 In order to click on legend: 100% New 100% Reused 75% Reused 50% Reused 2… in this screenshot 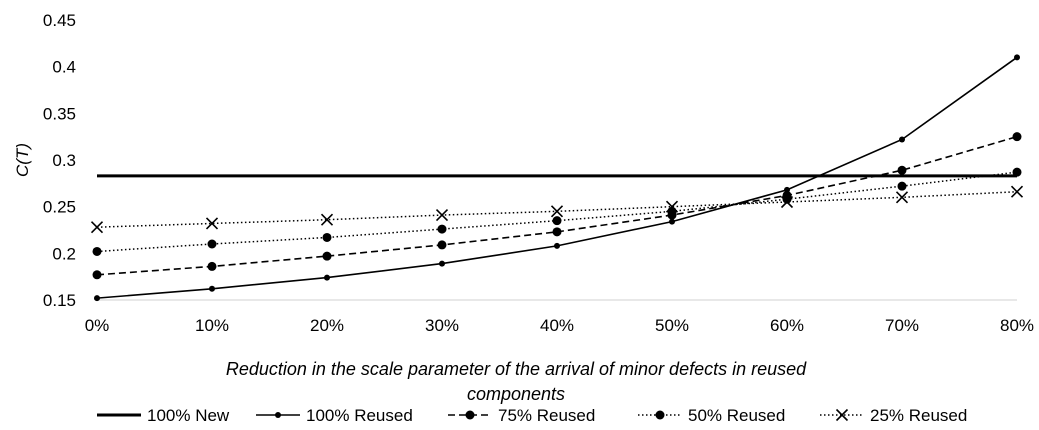, I will do `click(532, 415)`.